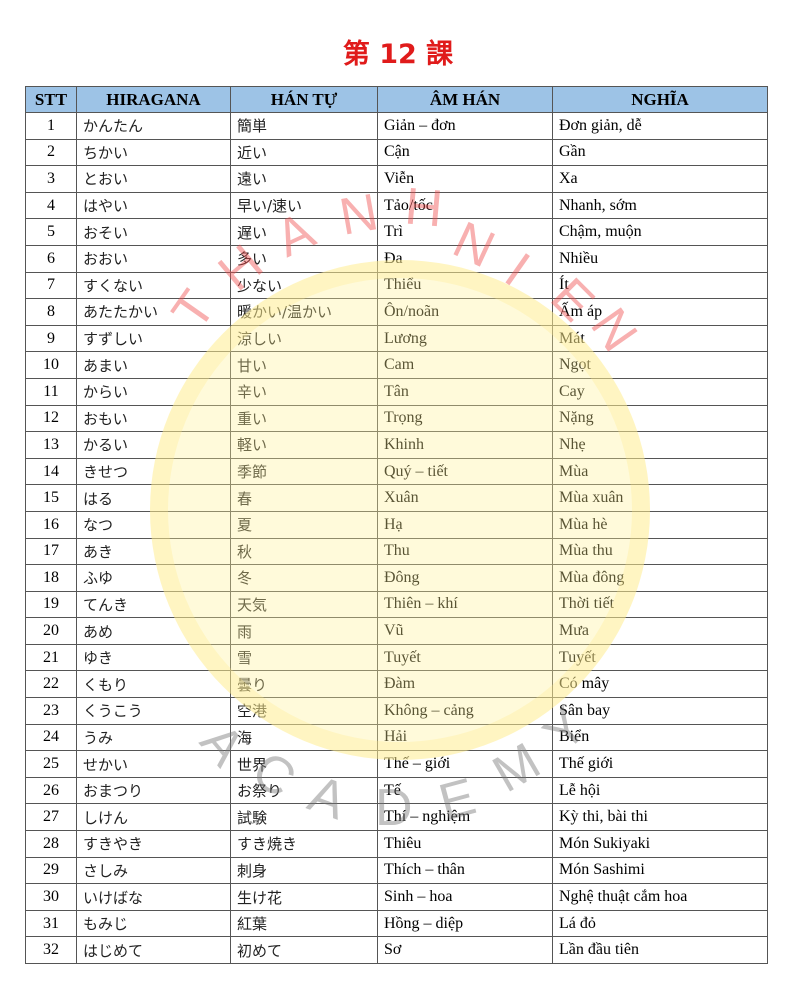 Image resolution: width=796 pixels, height=1000 pixels. Describe the element at coordinates (465, 312) in the screenshot. I see `cell-am-han: Ôn/noãn` at that location.